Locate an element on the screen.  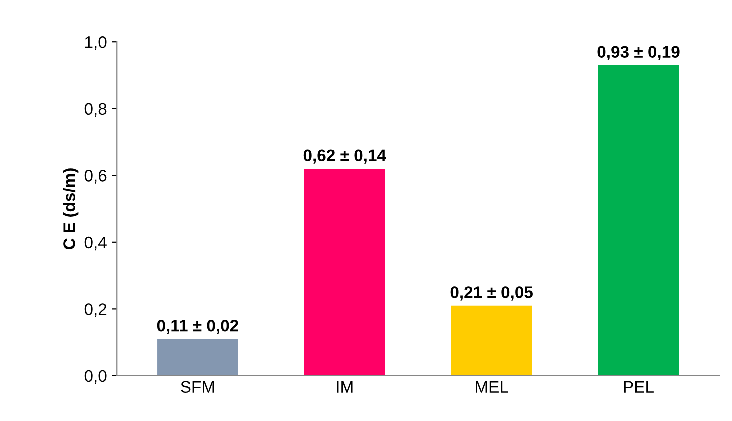
y-tick-label: 1,0 is located at coordinates (96, 43).